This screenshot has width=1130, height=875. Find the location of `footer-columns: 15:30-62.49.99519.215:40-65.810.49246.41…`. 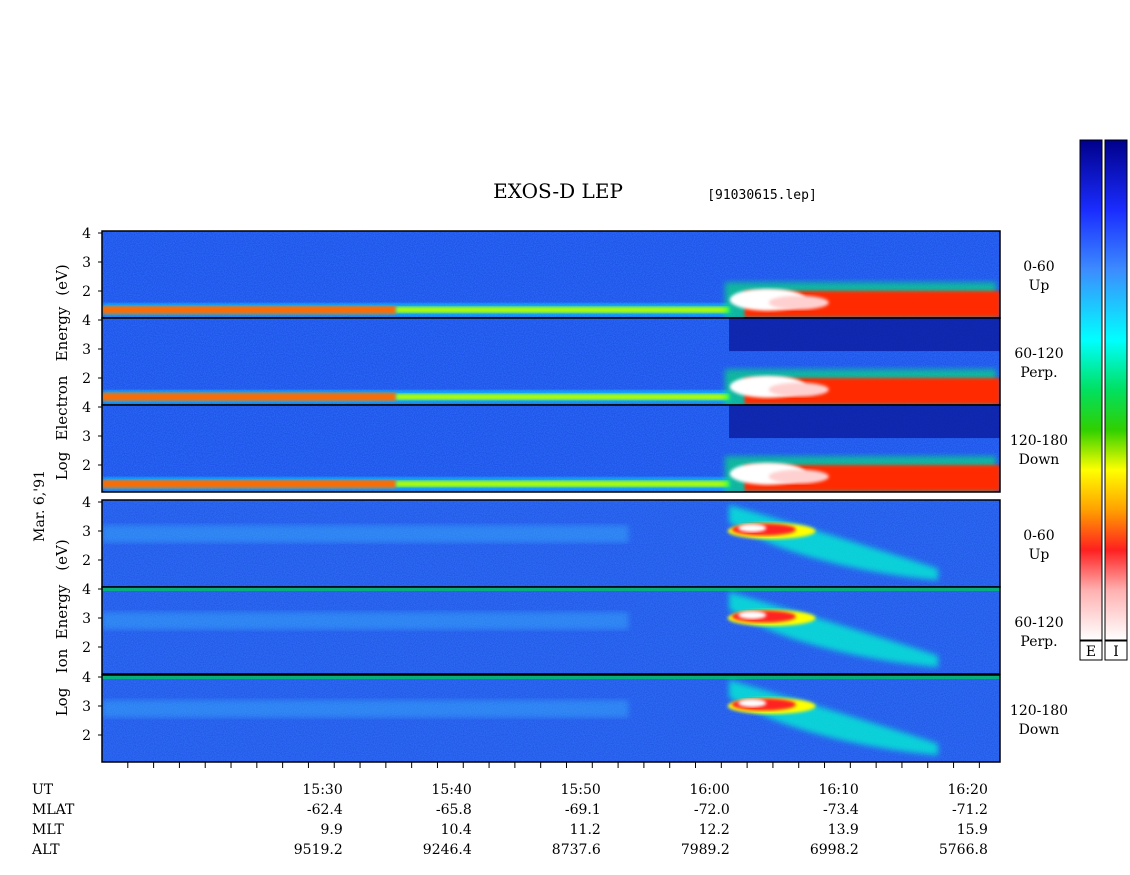

footer-columns: 15:30-62.49.99519.215:40-65.810.49246.41… is located at coordinates (641, 820).